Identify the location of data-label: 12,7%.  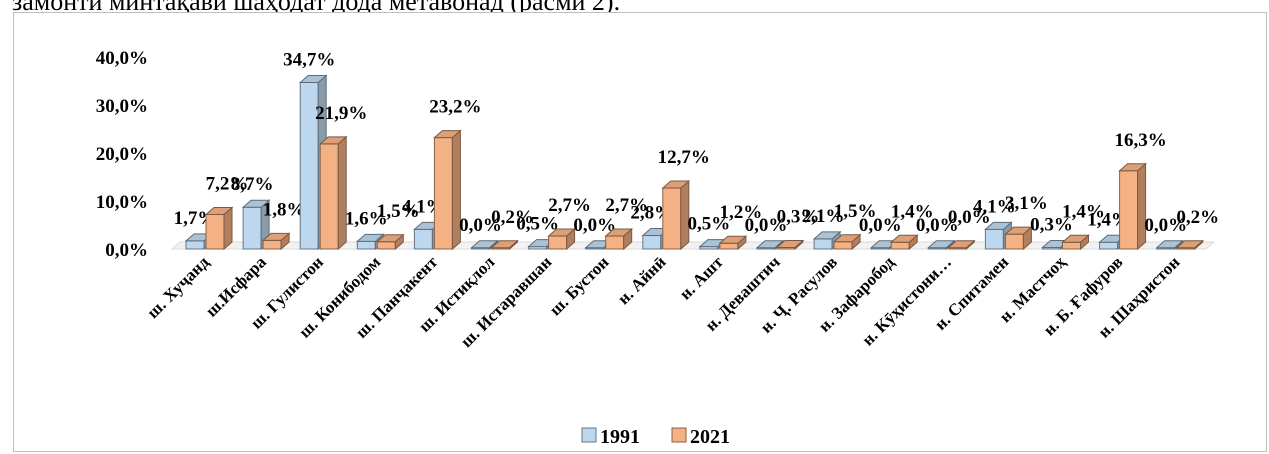
(684, 157).